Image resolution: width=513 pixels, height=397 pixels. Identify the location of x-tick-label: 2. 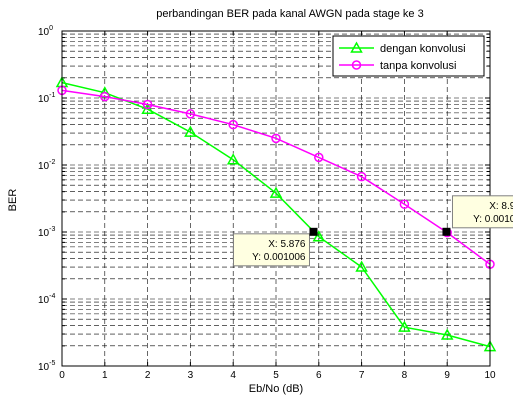
(148, 375).